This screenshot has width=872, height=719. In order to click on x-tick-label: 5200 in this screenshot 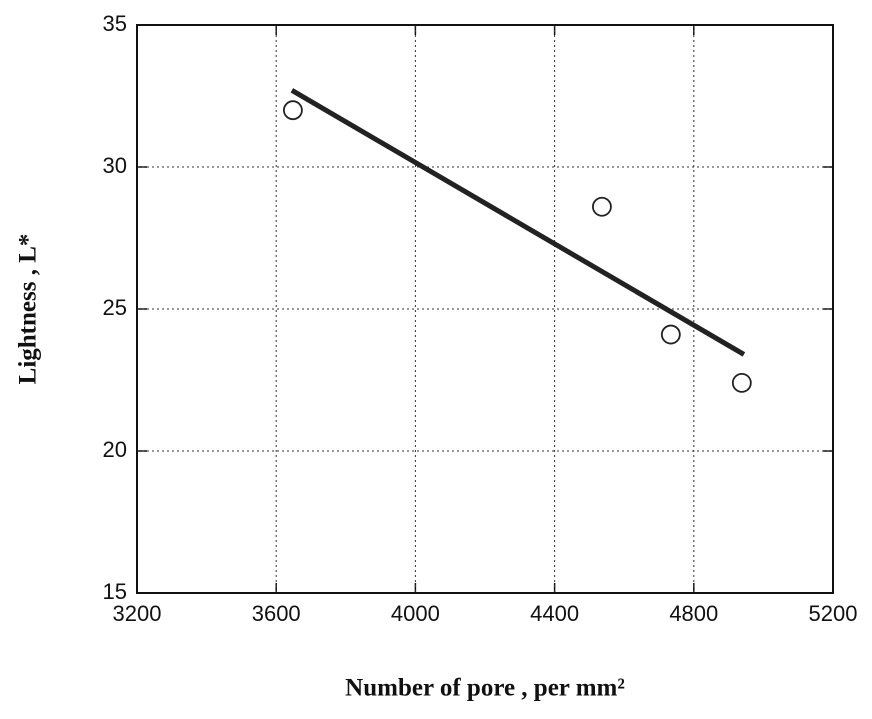, I will do `click(833, 613)`.